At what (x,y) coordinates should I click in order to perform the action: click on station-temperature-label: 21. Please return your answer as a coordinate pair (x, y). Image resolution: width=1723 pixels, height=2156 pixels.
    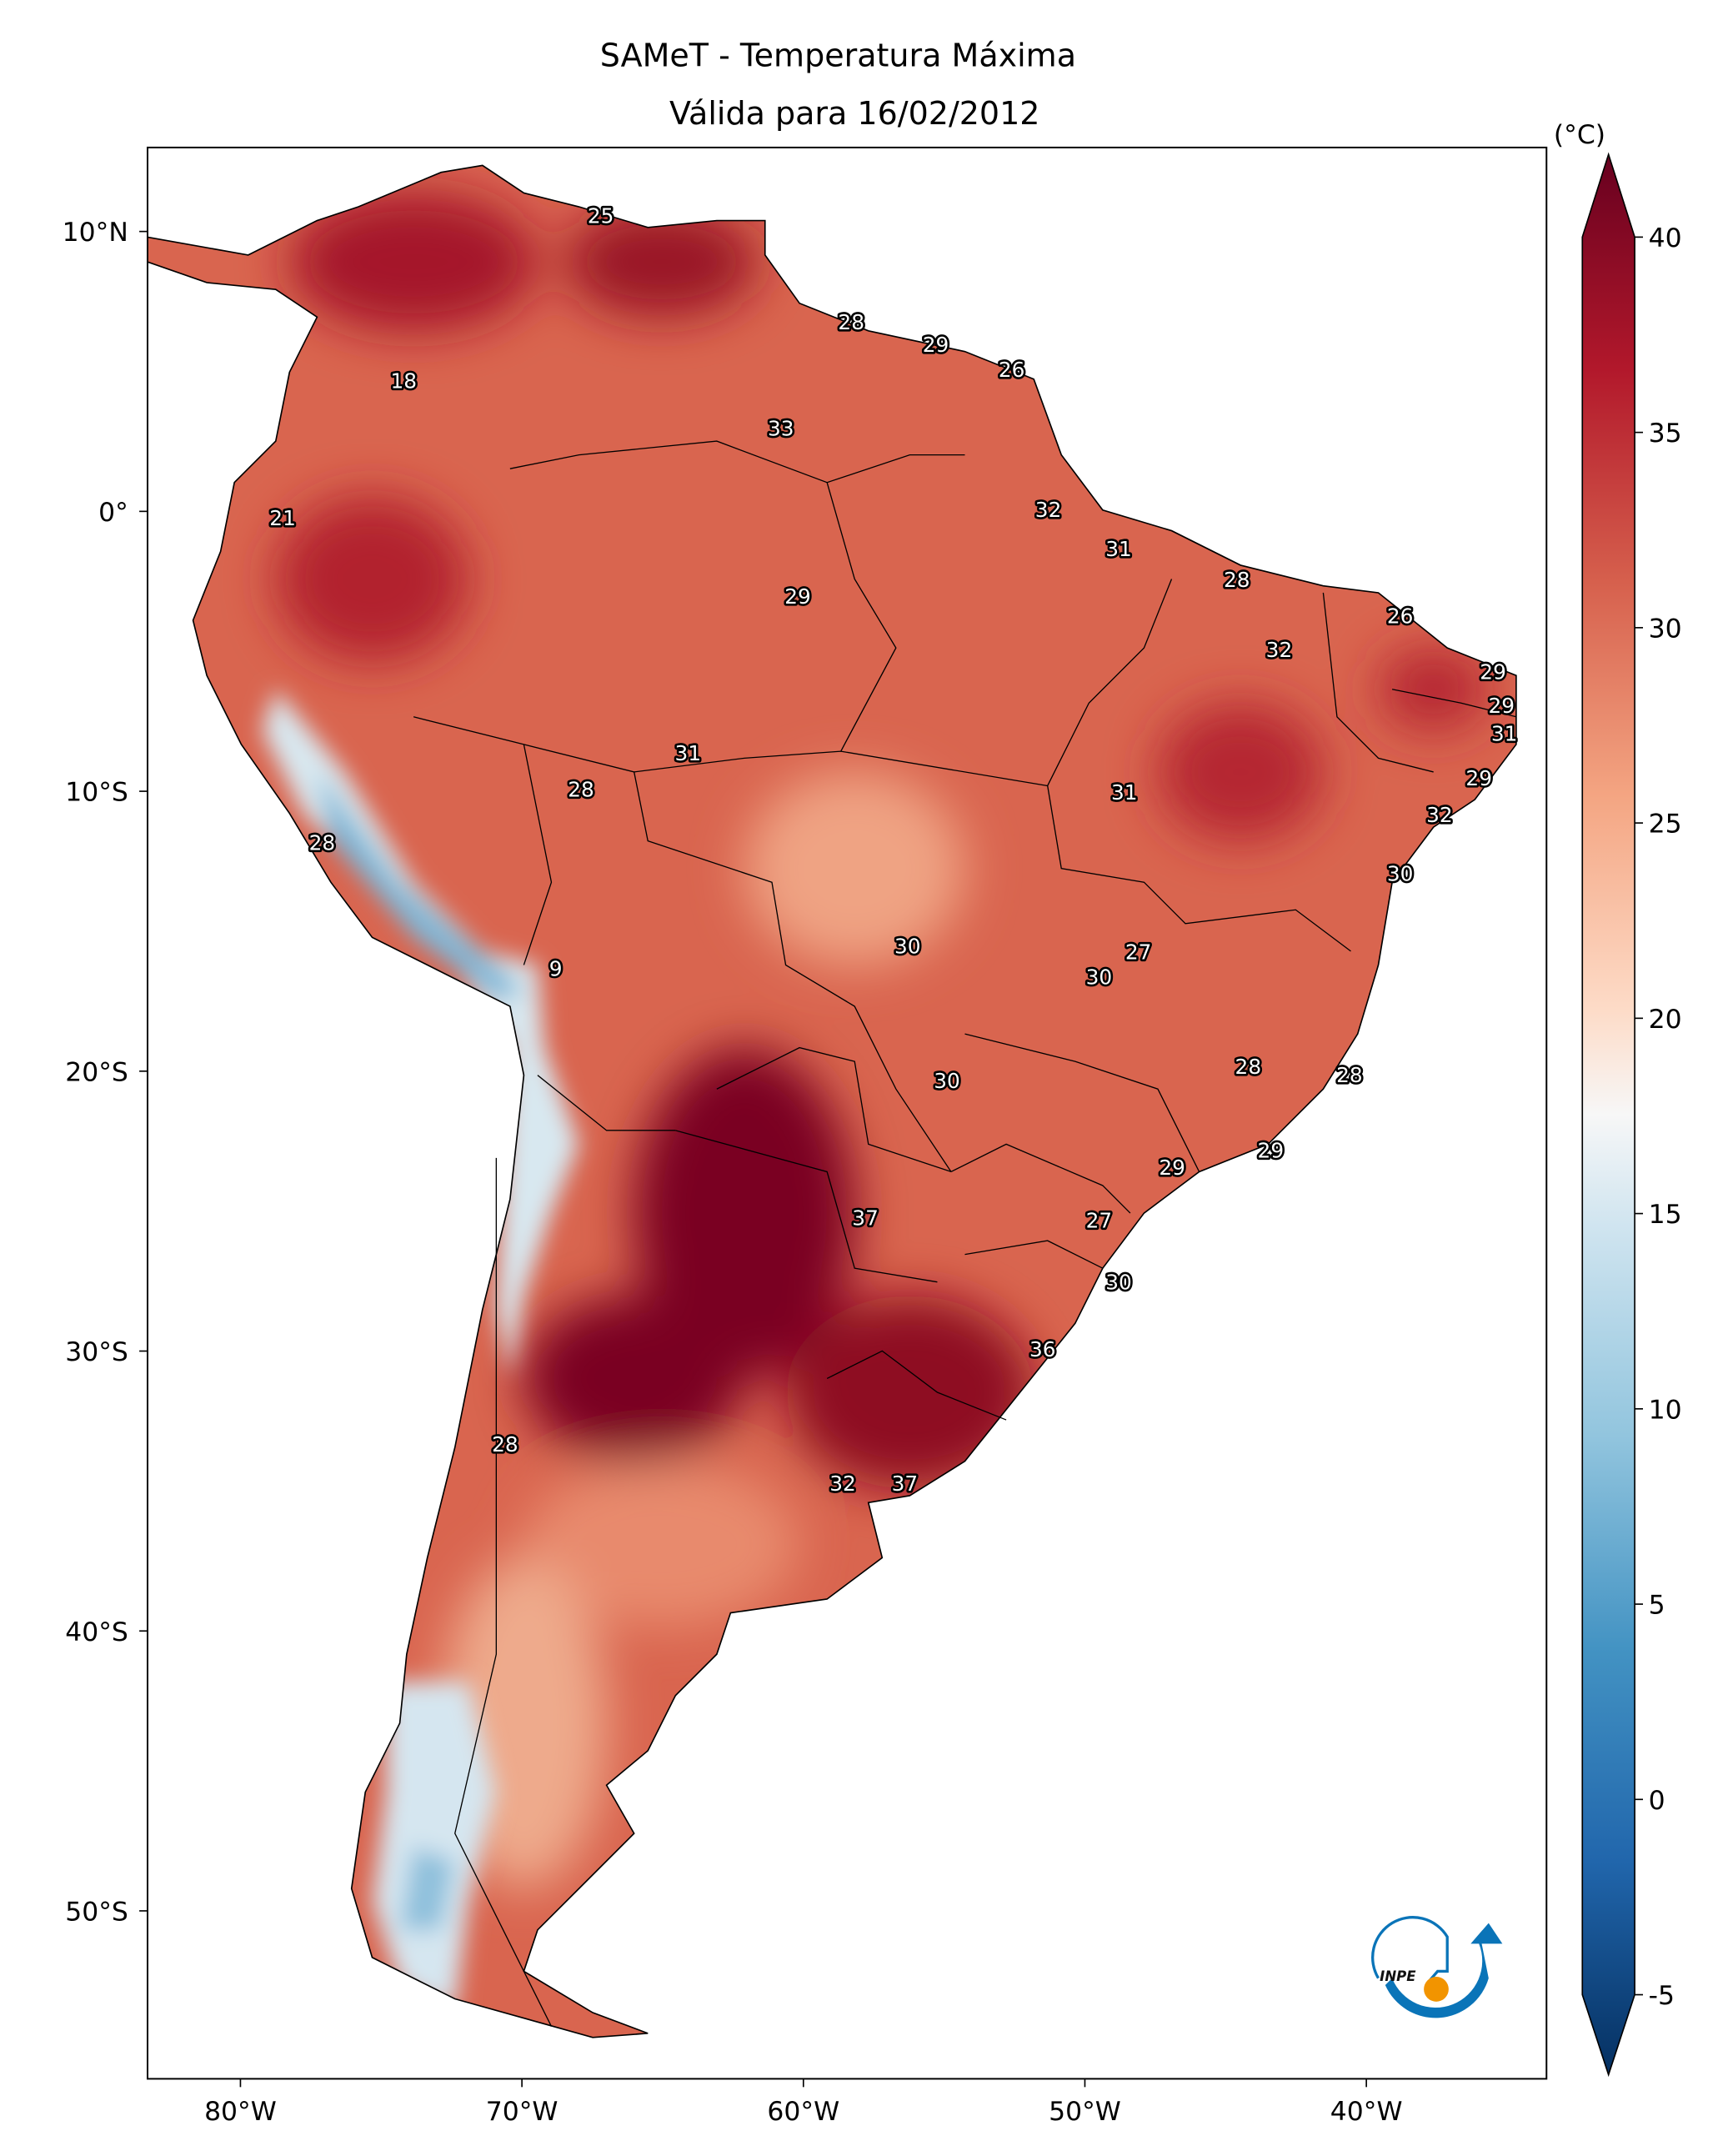
    Looking at the image, I should click on (282, 518).